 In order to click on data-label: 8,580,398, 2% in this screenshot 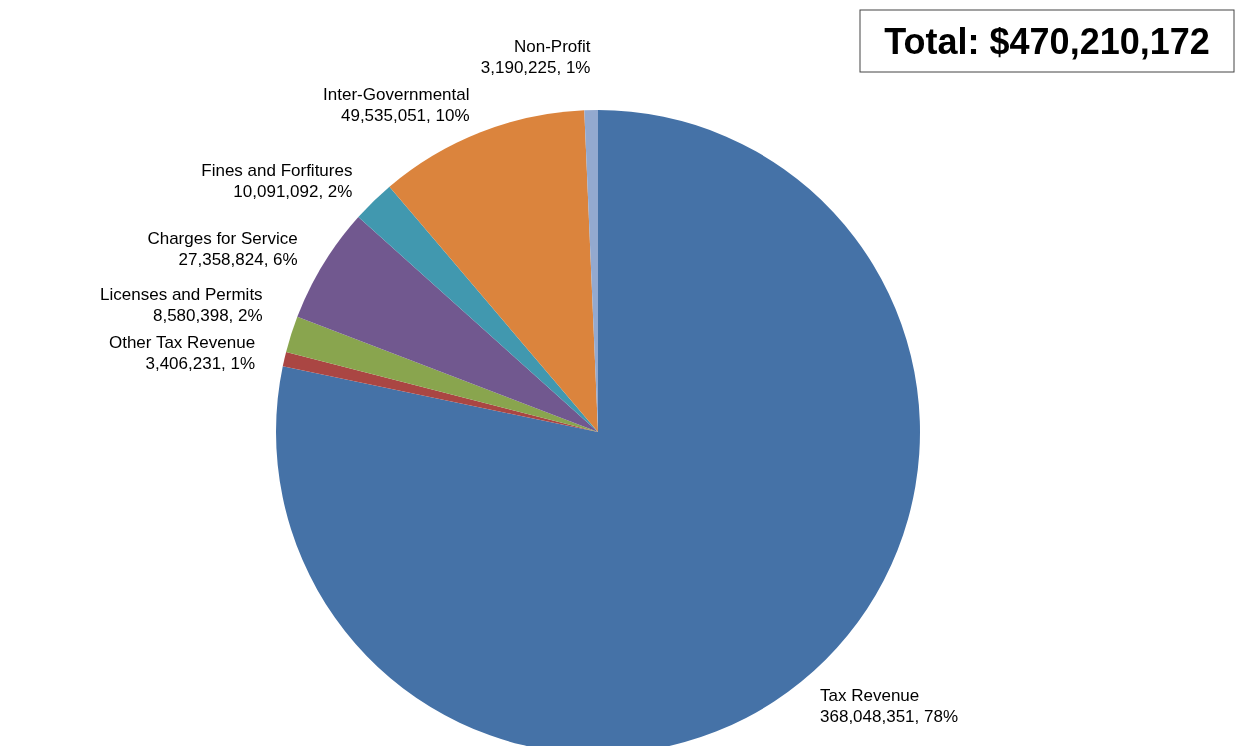, I will do `click(207, 316)`.